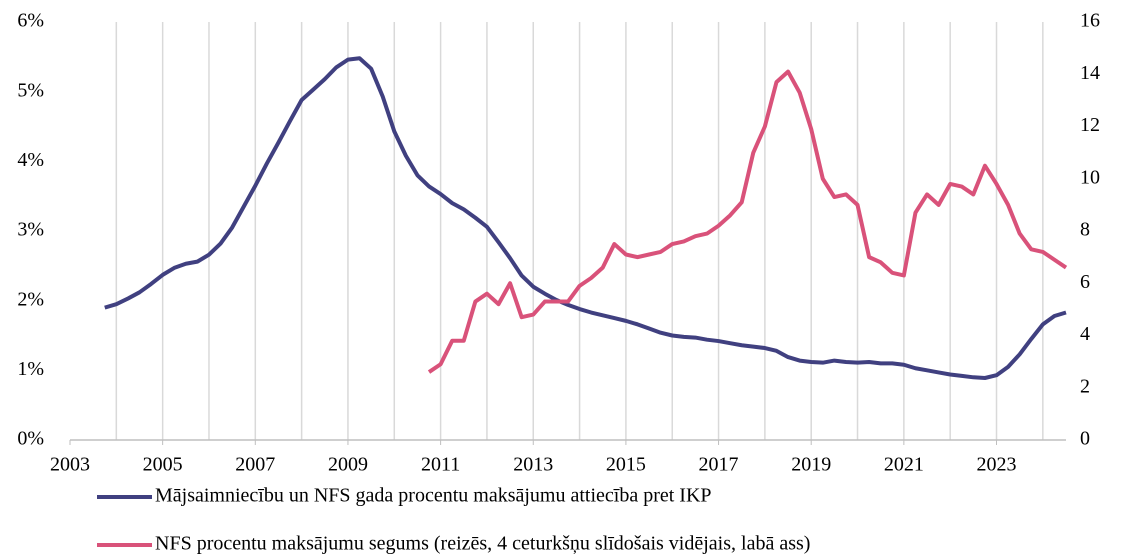 This screenshot has height=560, width=1121. Describe the element at coordinates (1085, 439) in the screenshot. I see `y2-tick-label: 0` at that location.